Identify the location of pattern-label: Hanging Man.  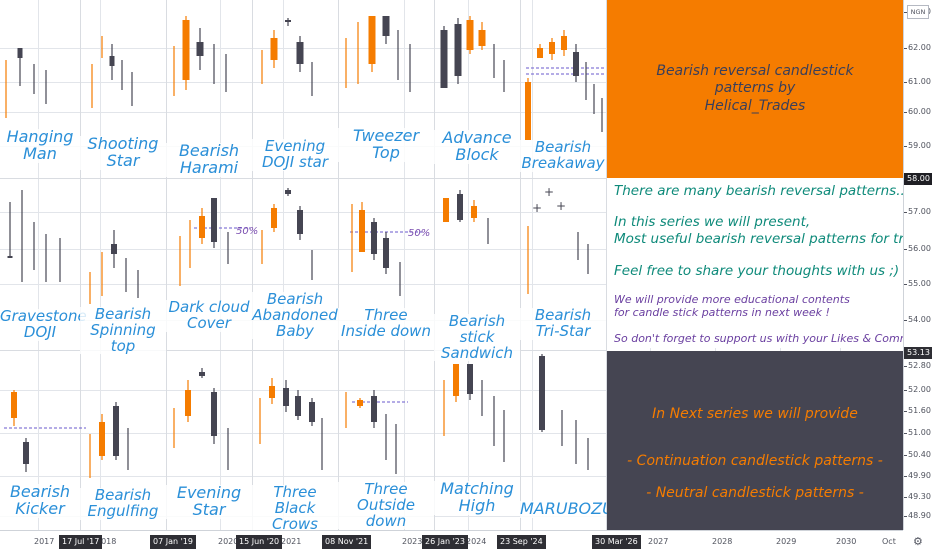
(40, 145).